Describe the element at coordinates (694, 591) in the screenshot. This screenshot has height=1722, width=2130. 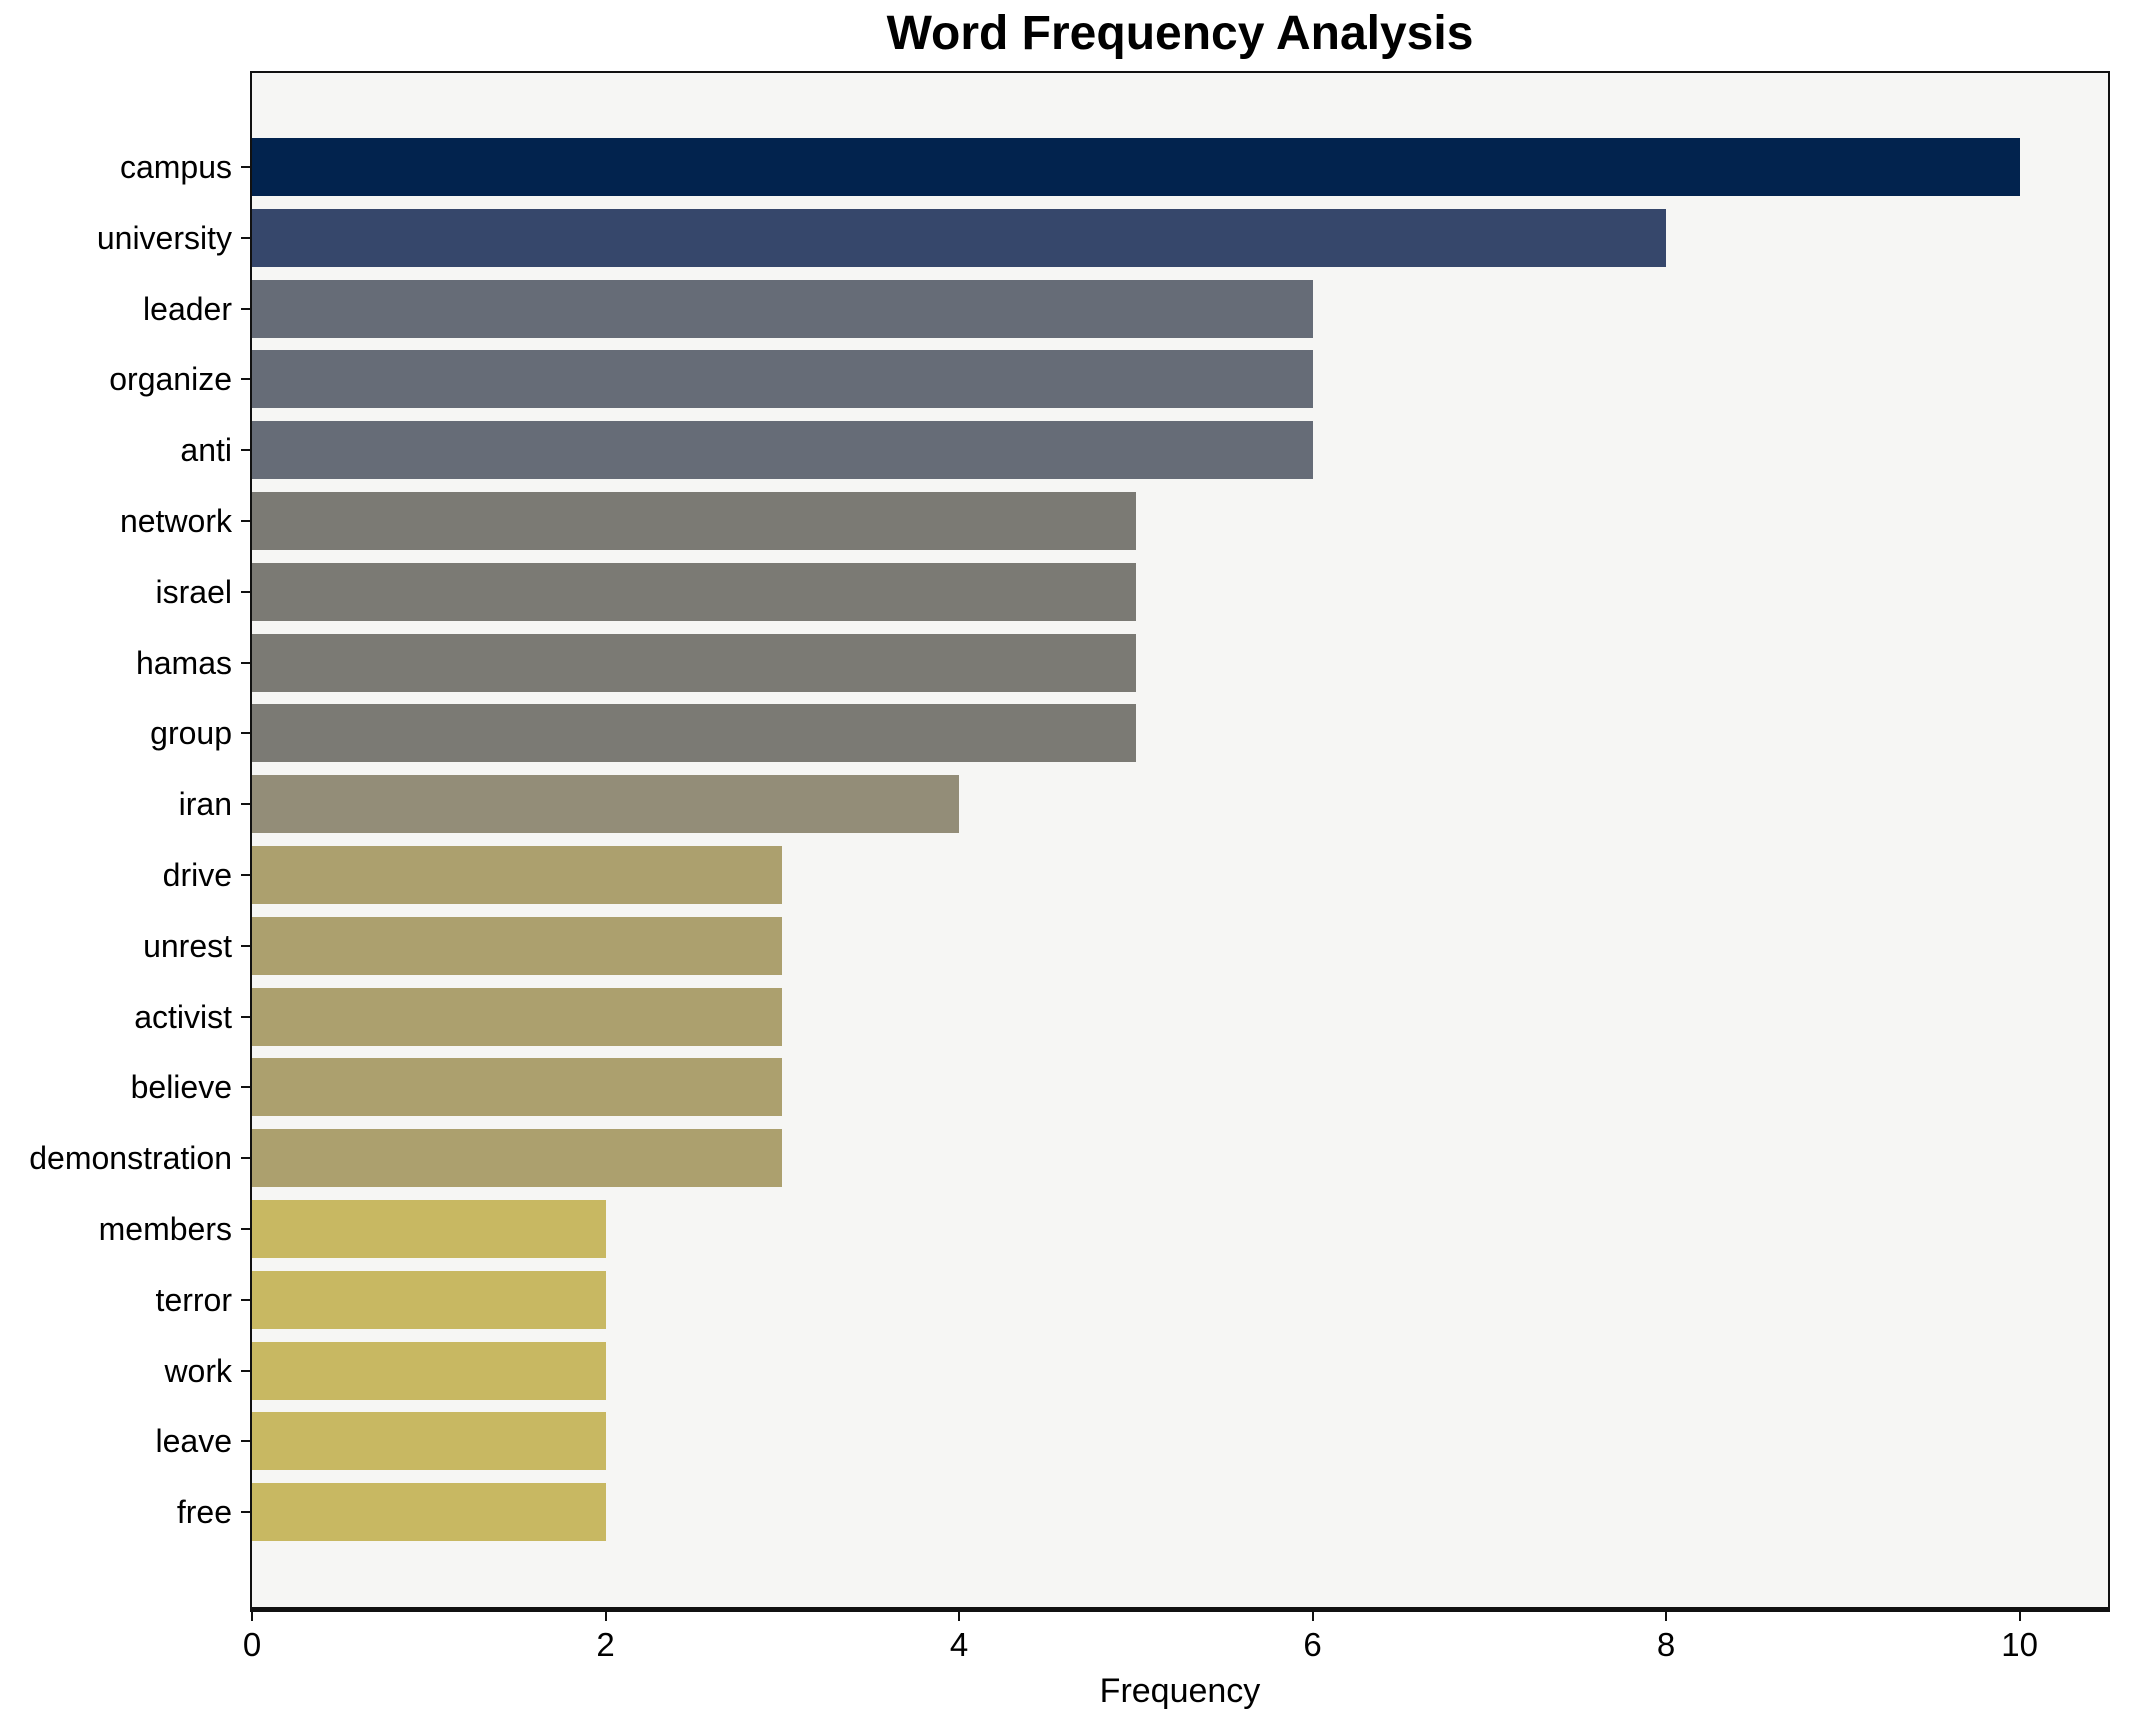
I see `bar-israel` at that location.